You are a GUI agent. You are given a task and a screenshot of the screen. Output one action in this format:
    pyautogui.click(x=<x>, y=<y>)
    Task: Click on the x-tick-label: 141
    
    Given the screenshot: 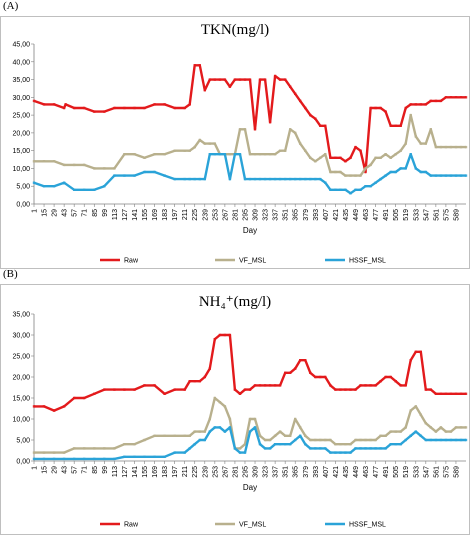 What is the action you would take?
    pyautogui.click(x=135, y=472)
    